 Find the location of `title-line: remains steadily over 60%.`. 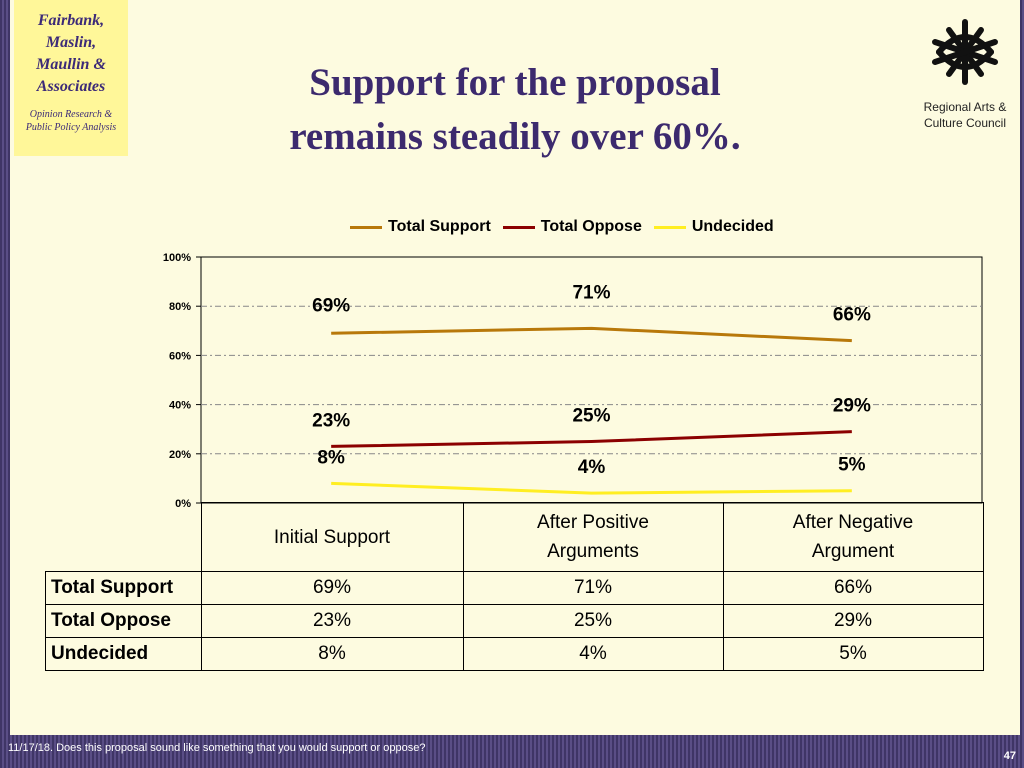

title-line: remains steadily over 60%. is located at coordinates (515, 136).